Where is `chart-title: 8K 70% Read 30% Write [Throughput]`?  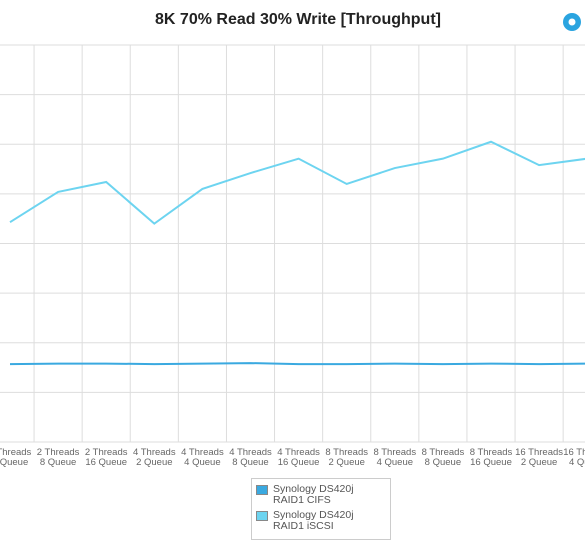 chart-title: 8K 70% Read 30% Write [Throughput] is located at coordinates (298, 19).